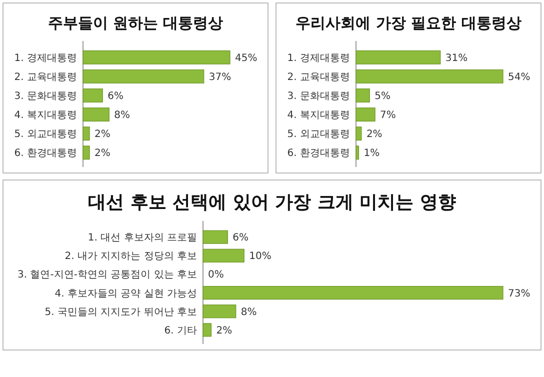 This screenshot has height=377, width=544. What do you see at coordinates (120, 312) in the screenshot?
I see `y-tick-label: 5. 국민들의 지지도가 뛰어난 후보` at bounding box center [120, 312].